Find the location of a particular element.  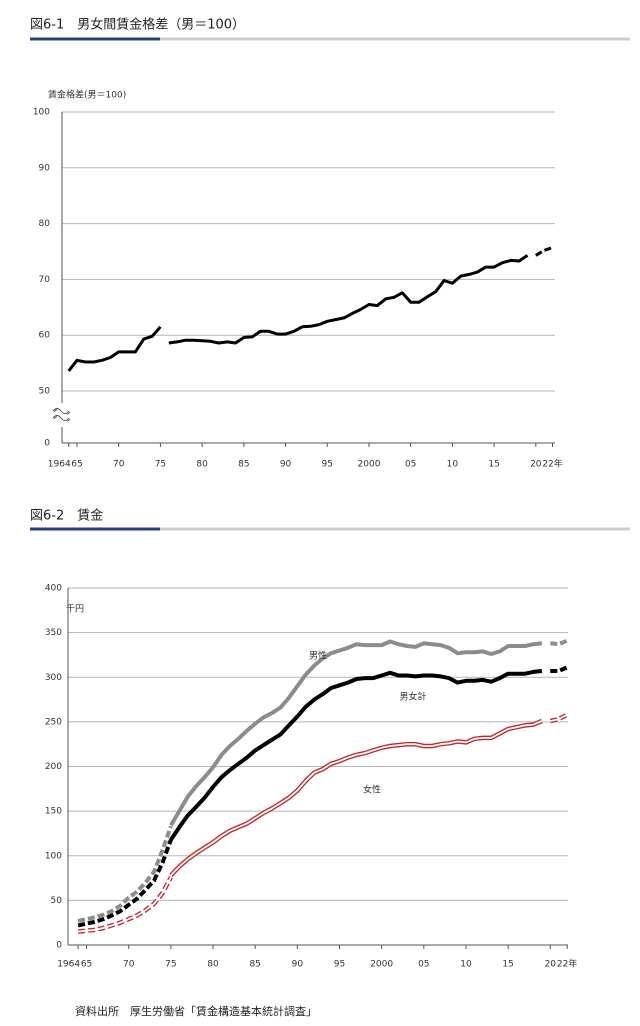

series-label: 男性 is located at coordinates (318, 656).